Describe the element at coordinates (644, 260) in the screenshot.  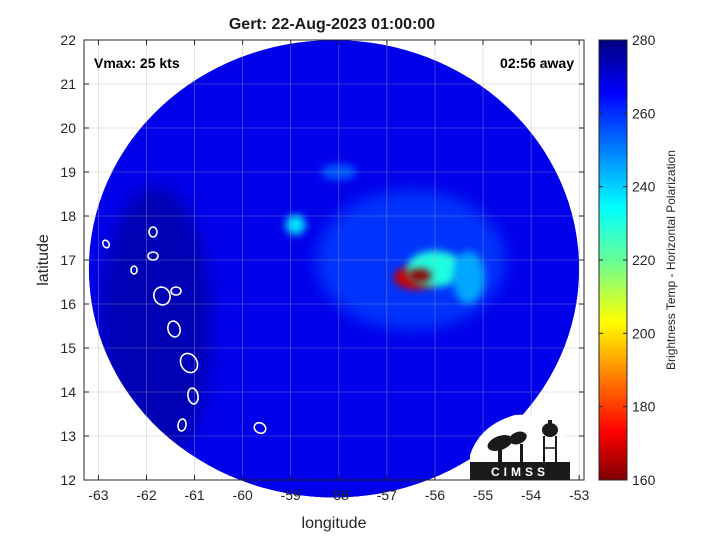
I see `colorbar-tick-label: 220` at that location.